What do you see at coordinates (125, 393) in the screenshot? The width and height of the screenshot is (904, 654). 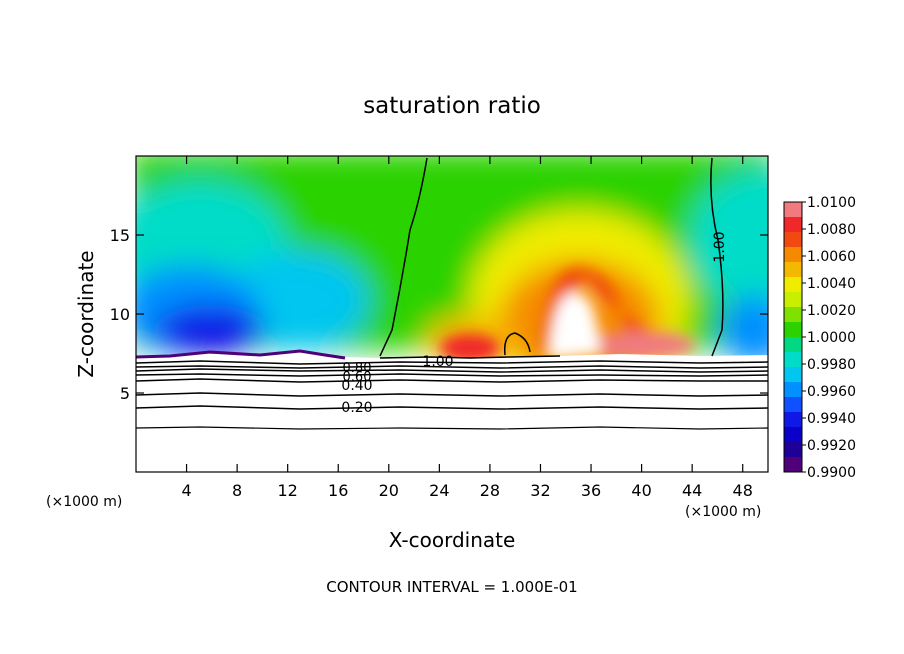 I see `y-tick-label: 5` at bounding box center [125, 393].